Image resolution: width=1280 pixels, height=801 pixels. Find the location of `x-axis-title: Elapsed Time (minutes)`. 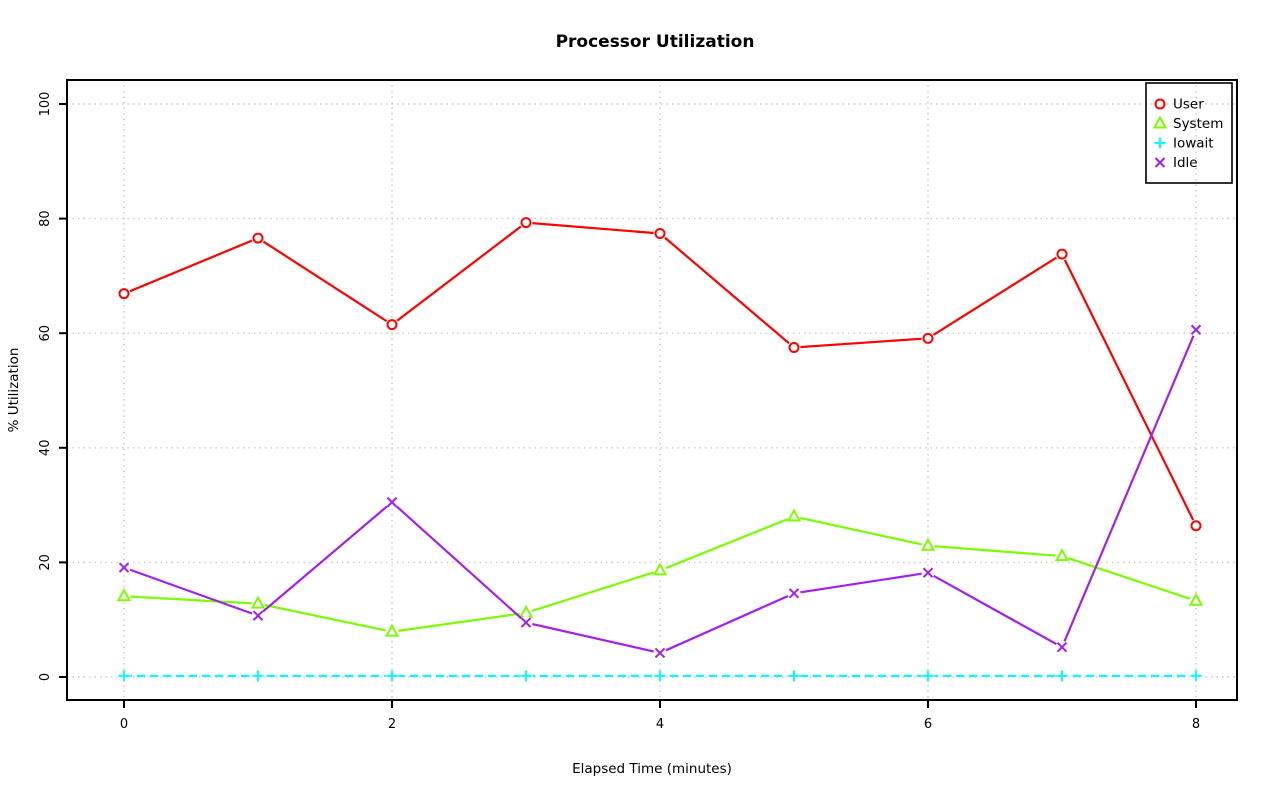

x-axis-title: Elapsed Time (minutes) is located at coordinates (652, 769).